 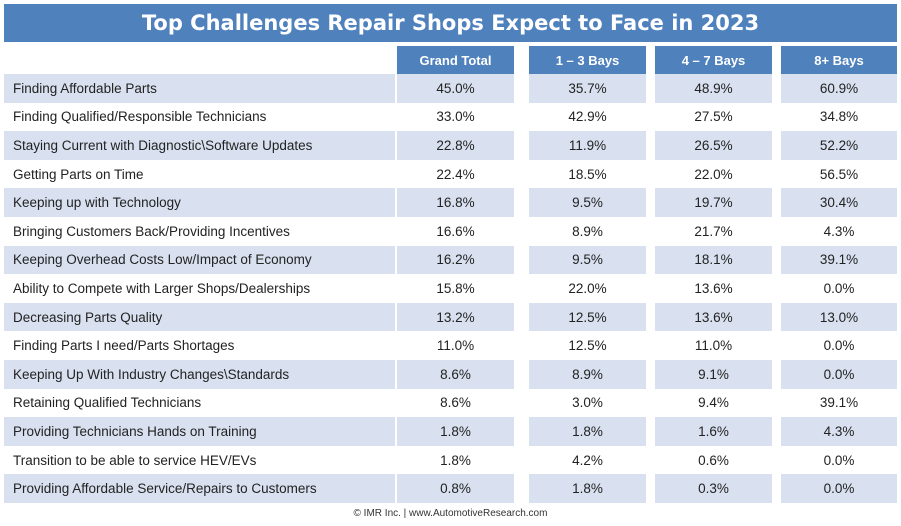 What do you see at coordinates (199, 460) in the screenshot?
I see `row-label: Transition to be able to service HEV/EVs` at bounding box center [199, 460].